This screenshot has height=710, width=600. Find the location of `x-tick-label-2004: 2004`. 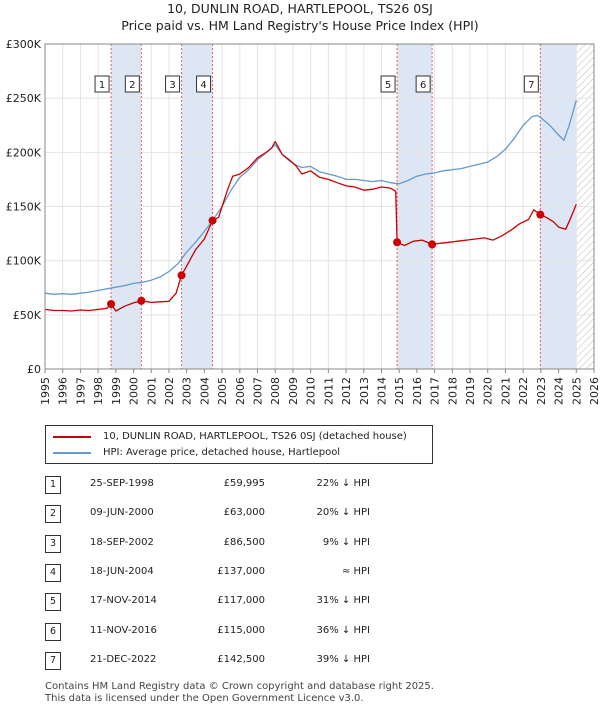

x-tick-label-2004: 2004 is located at coordinates (204, 391).